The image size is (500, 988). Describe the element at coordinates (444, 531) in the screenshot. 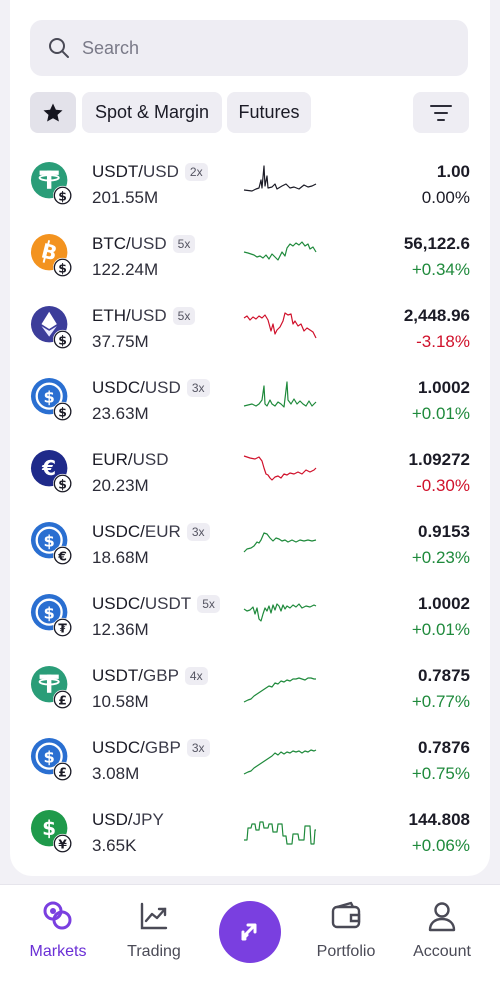

I see `last-price: 0.9153` at that location.